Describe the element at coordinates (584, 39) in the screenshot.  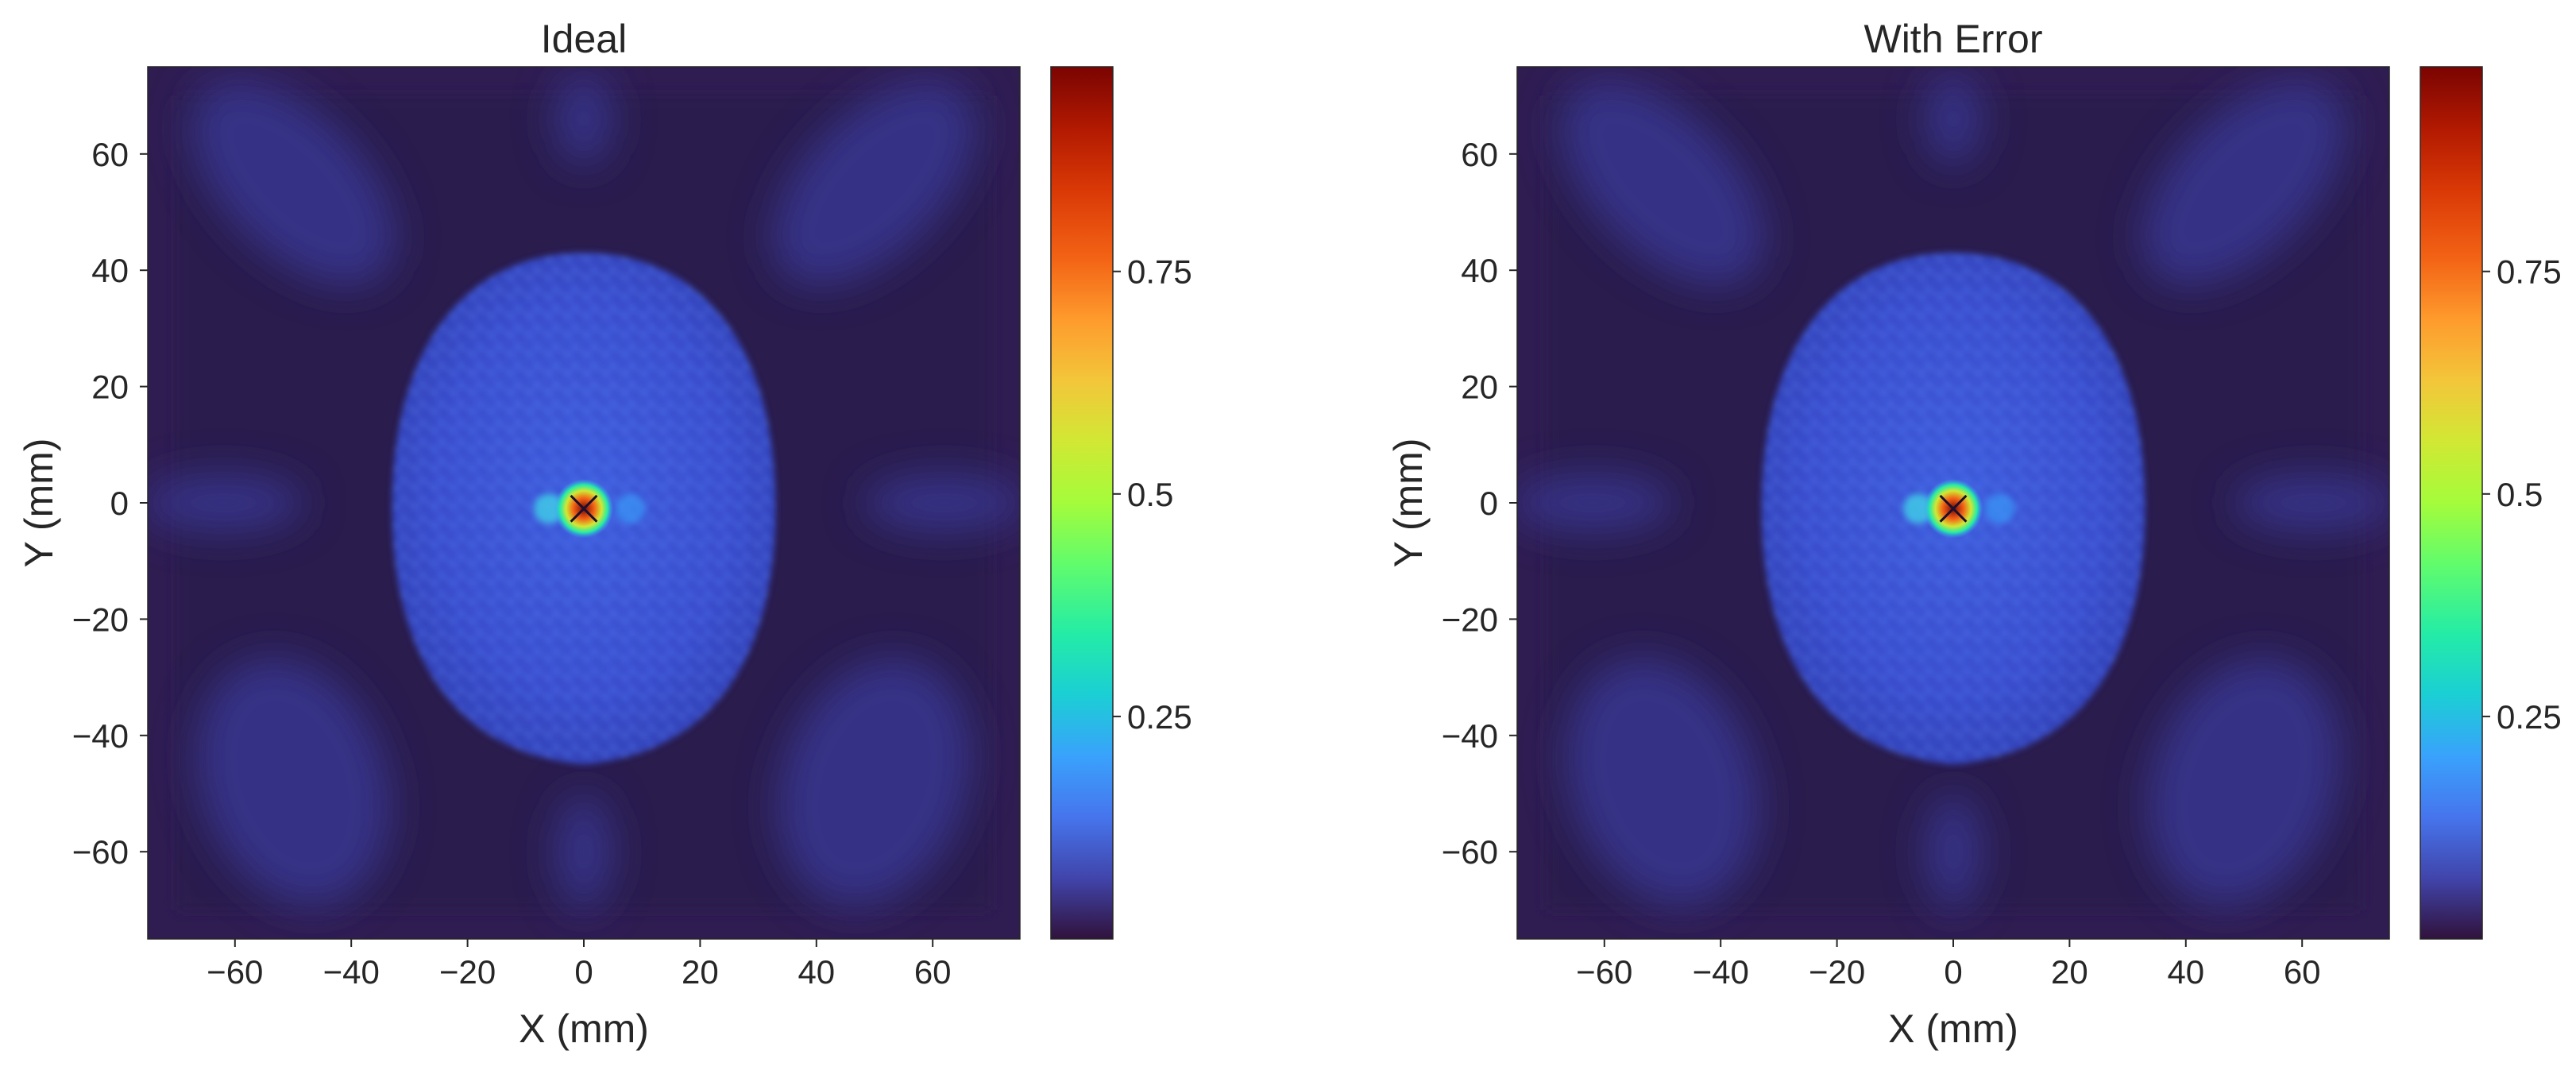
I see `chart-title: Ideal` at that location.